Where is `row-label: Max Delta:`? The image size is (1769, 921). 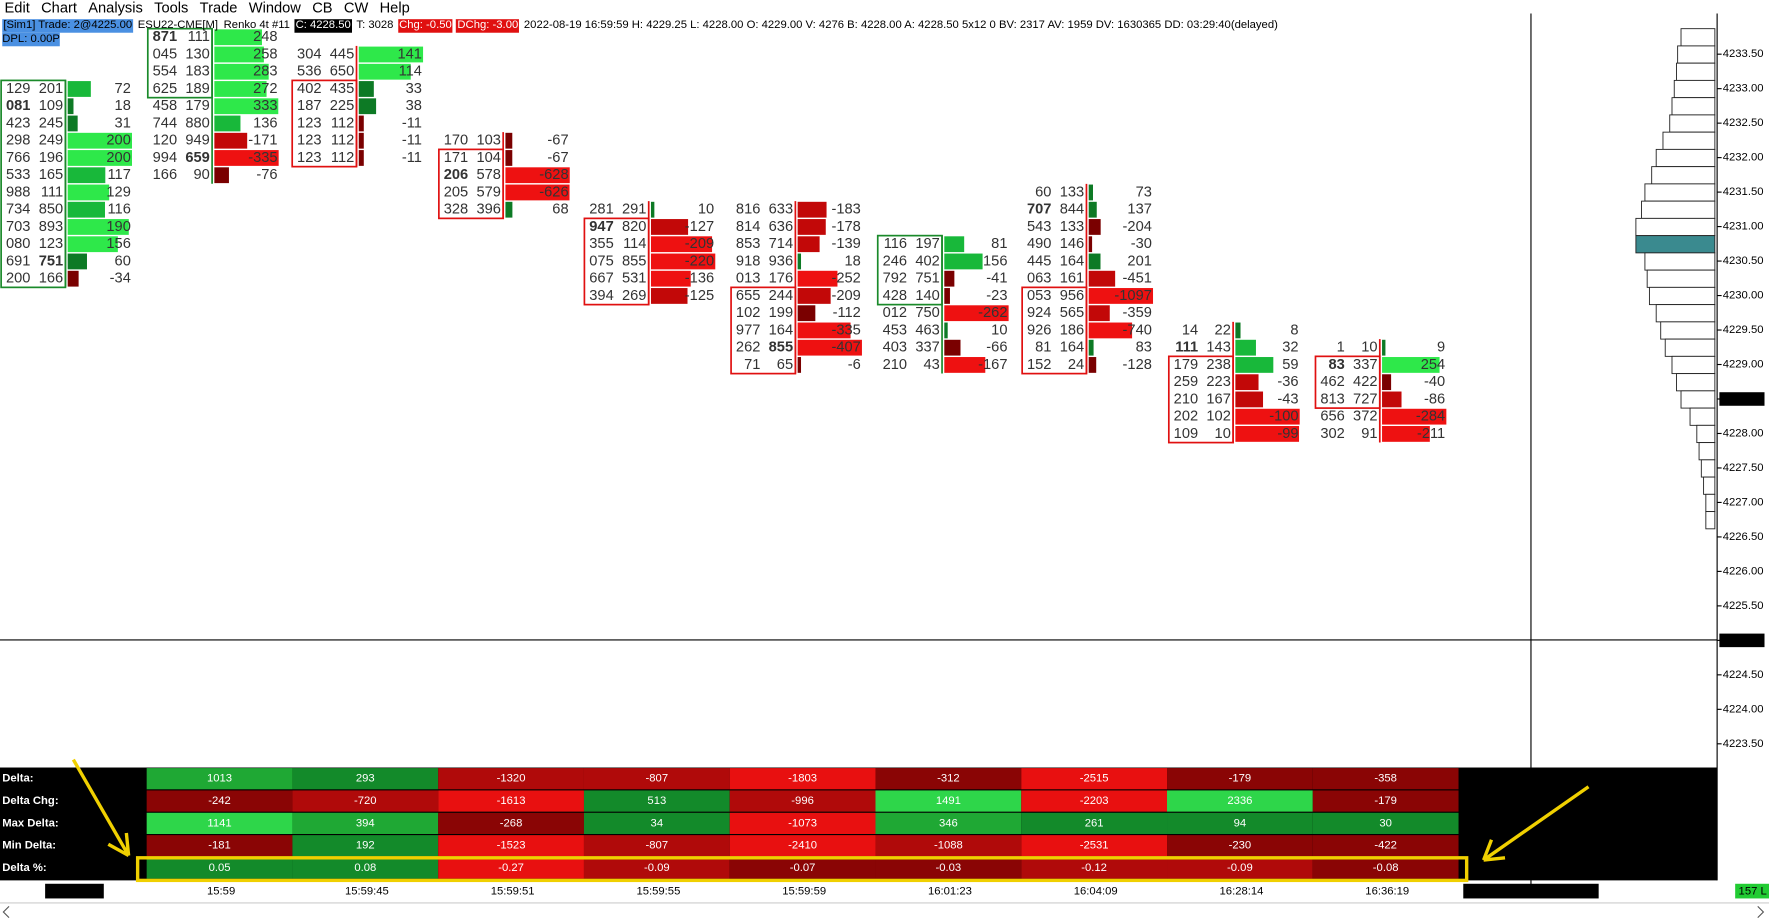 row-label: Max Delta: is located at coordinates (30, 823).